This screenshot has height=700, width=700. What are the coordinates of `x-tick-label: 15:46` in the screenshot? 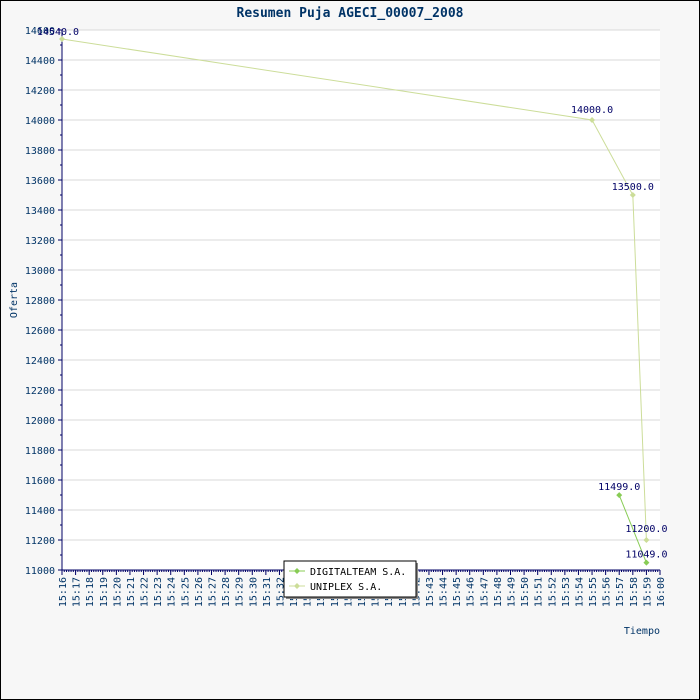 It's located at (471, 592).